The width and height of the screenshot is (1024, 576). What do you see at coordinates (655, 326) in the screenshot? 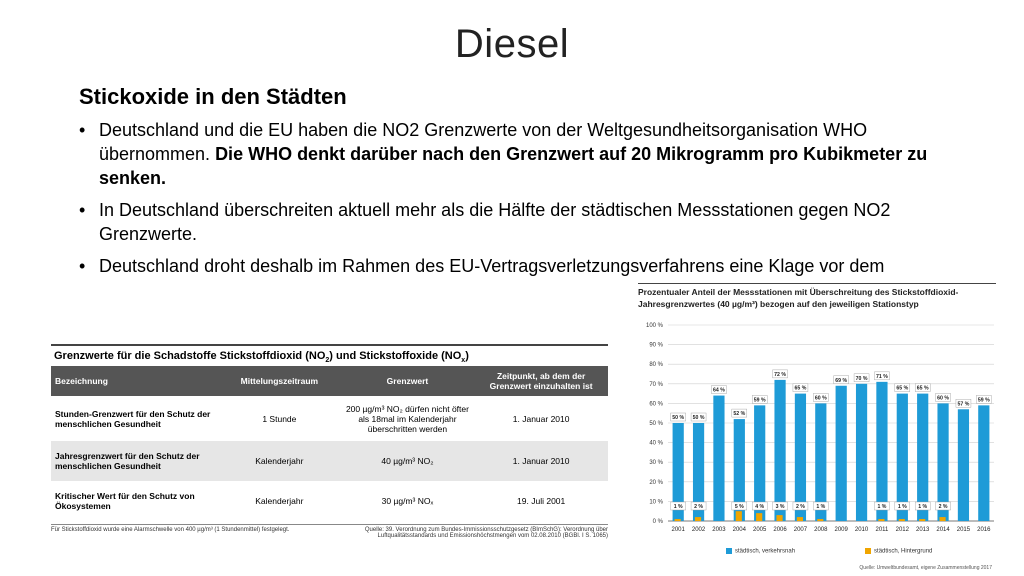
I see `y-tick-label: 100 %` at bounding box center [655, 326].